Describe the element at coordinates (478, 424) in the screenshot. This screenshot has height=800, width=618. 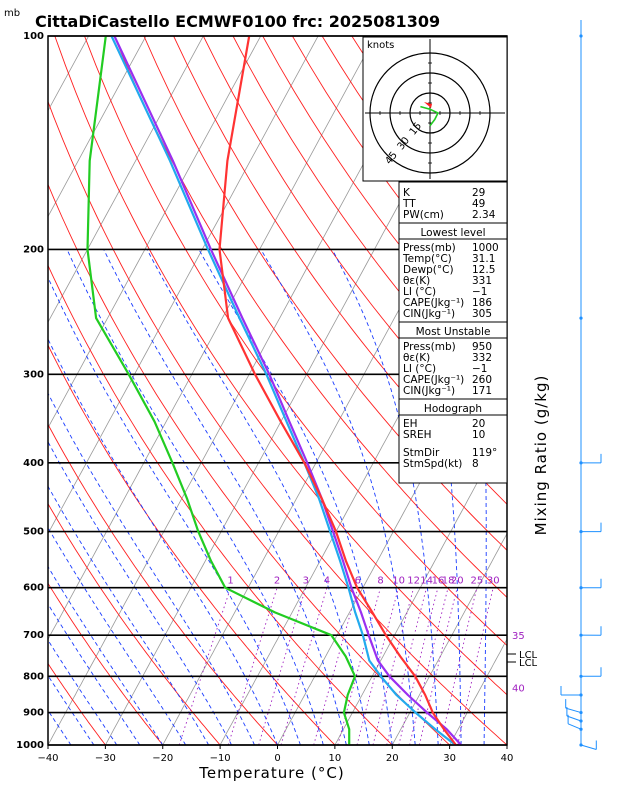
I see `hodograph-index-value: 20` at that location.